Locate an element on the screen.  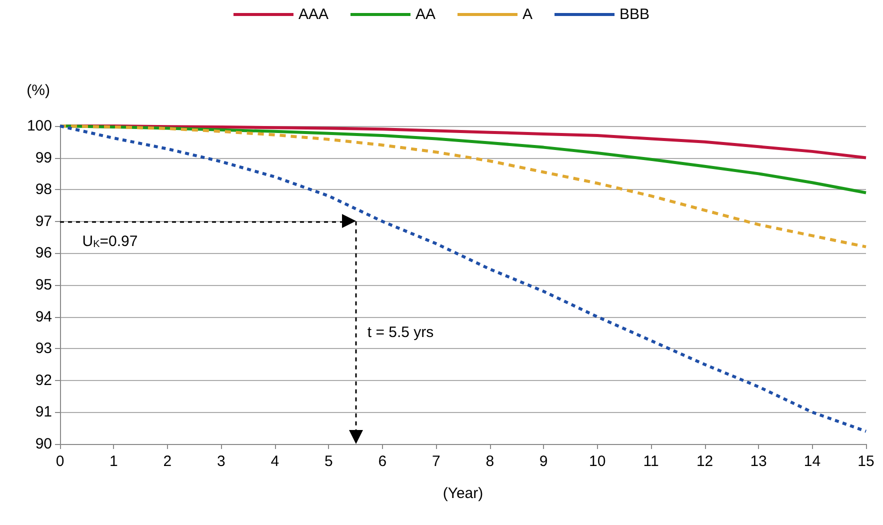
x-tick-label: 1 is located at coordinates (114, 461).